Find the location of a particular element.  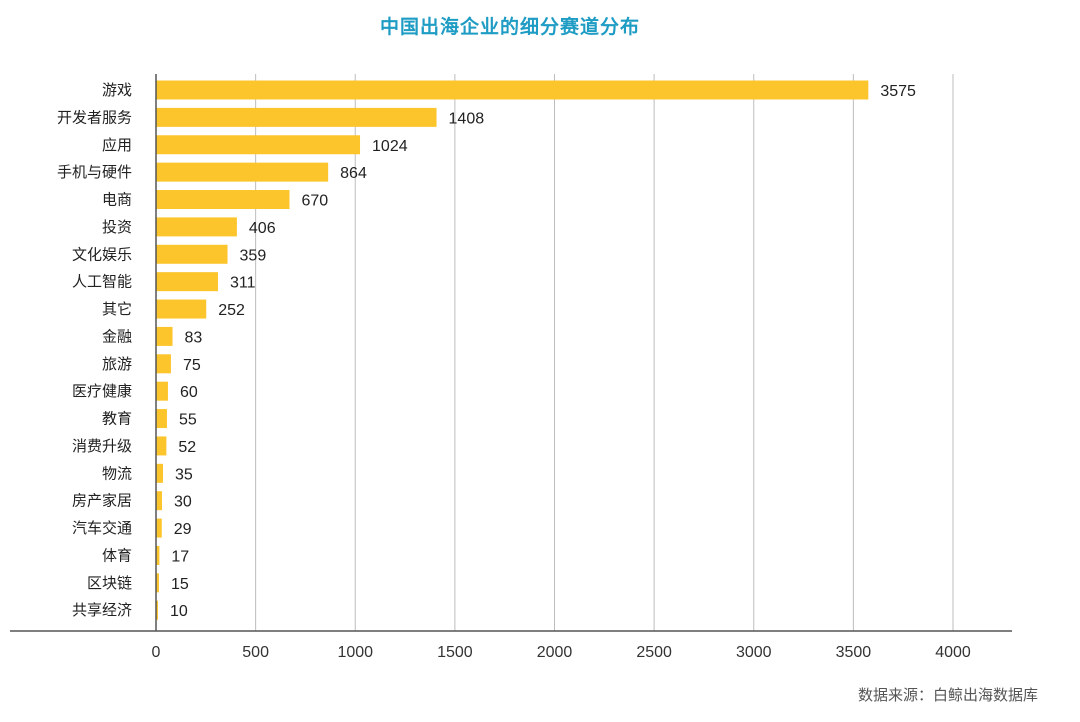

data-label: 52 is located at coordinates (187, 447).